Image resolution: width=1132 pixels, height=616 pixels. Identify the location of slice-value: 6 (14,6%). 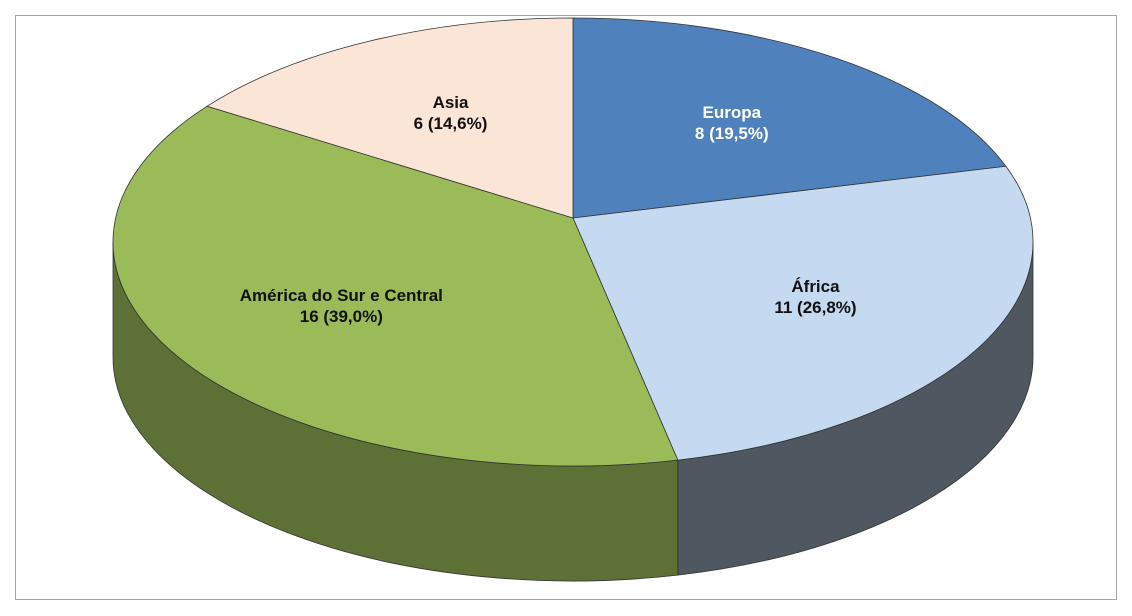
(450, 123).